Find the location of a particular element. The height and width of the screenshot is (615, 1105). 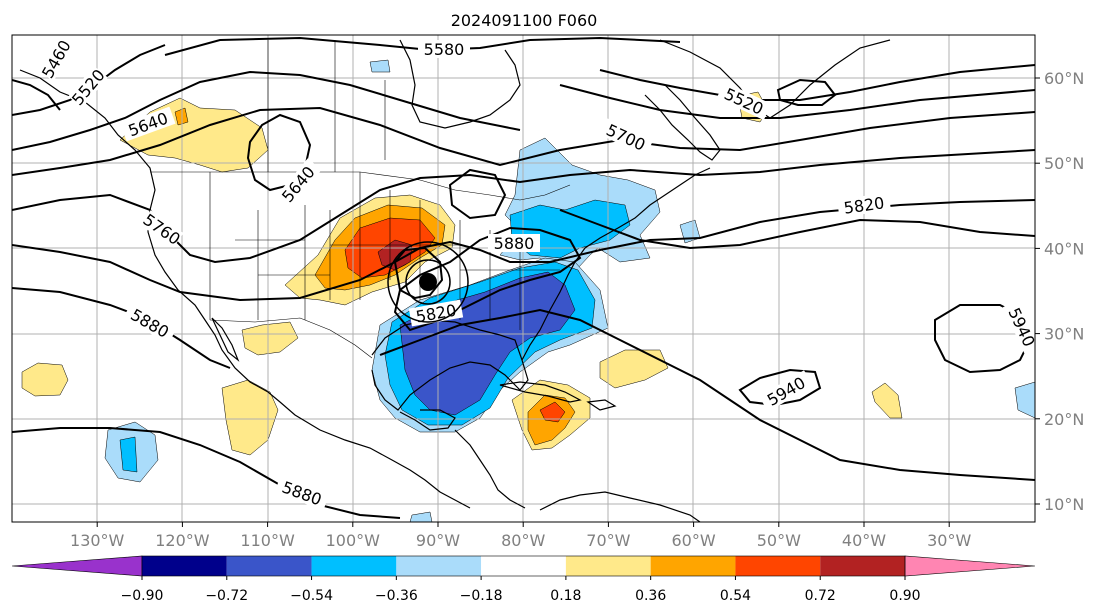

contour-5940-east is located at coordinates (983, 339).